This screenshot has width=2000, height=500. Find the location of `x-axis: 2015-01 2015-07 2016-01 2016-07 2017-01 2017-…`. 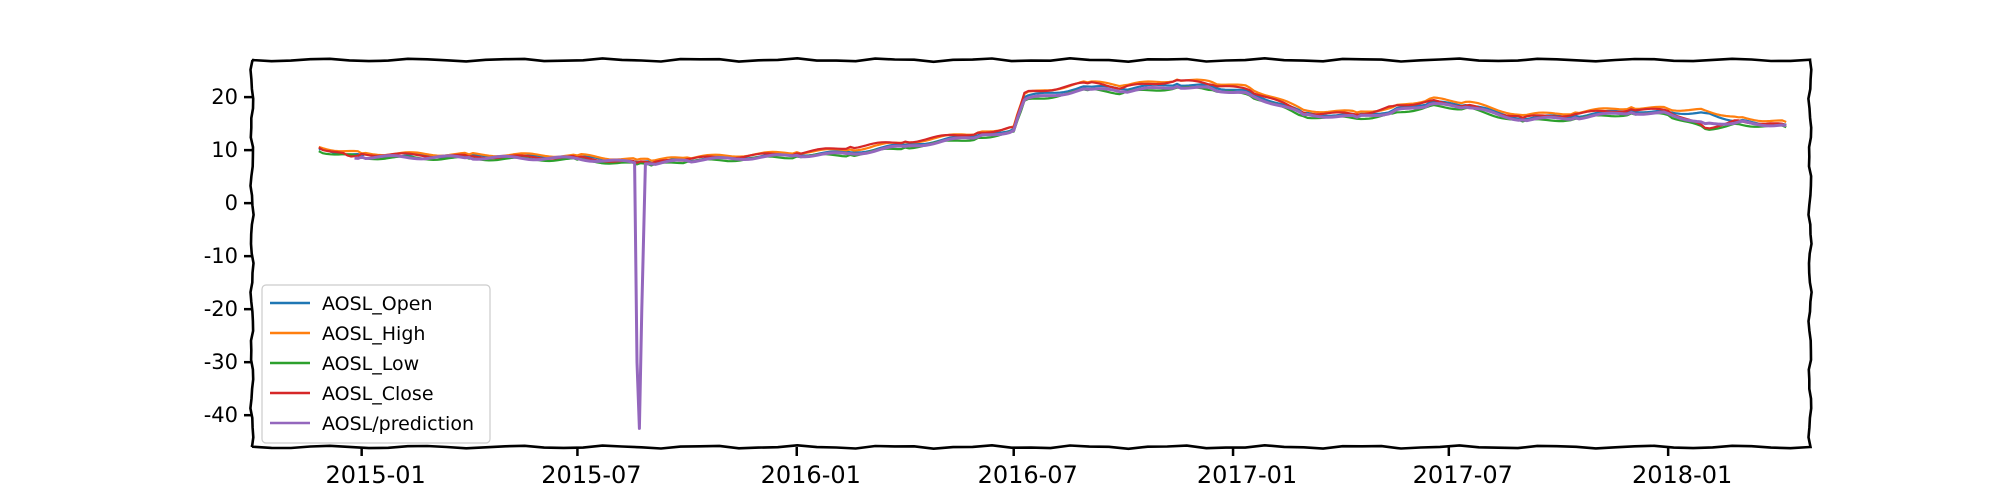

x-axis: 2015-01 2015-07 2016-01 2016-07 2017-01 2017-… is located at coordinates (1029, 468).